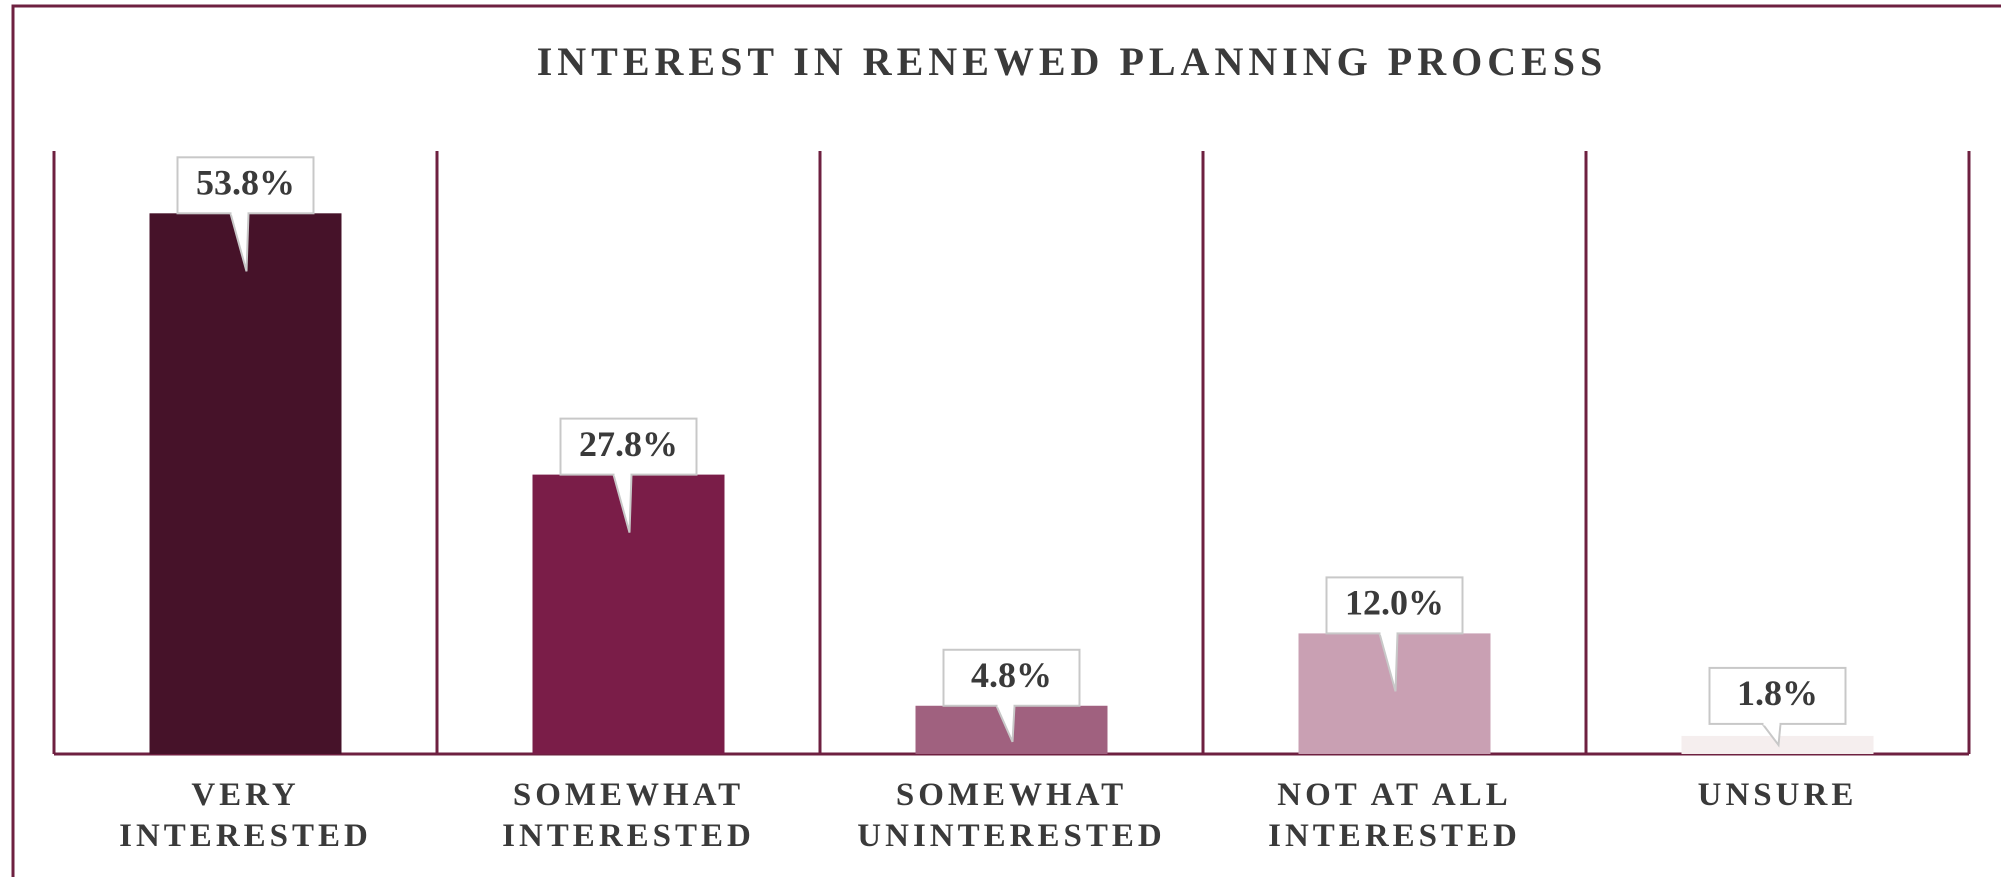  Describe the element at coordinates (1011, 675) in the screenshot. I see `value-label: 4.8%` at that location.